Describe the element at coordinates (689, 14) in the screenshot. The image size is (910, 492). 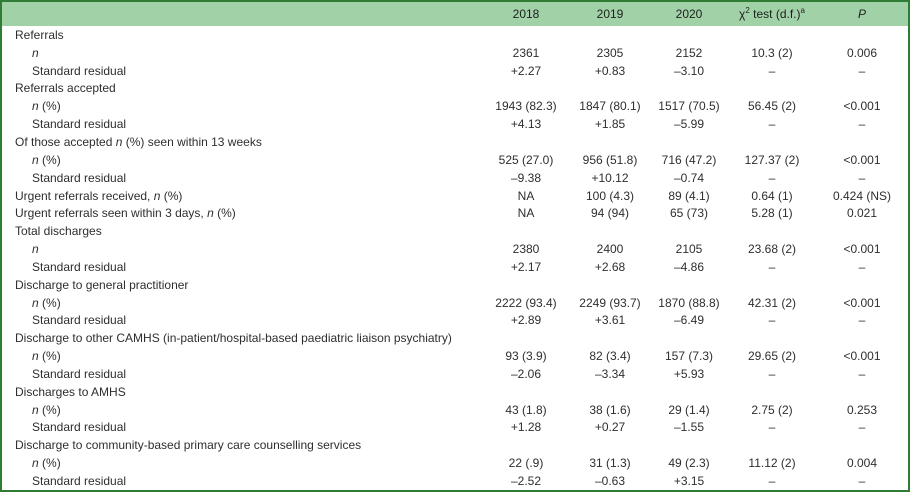
I see `col-header-2020: 2020` at that location.